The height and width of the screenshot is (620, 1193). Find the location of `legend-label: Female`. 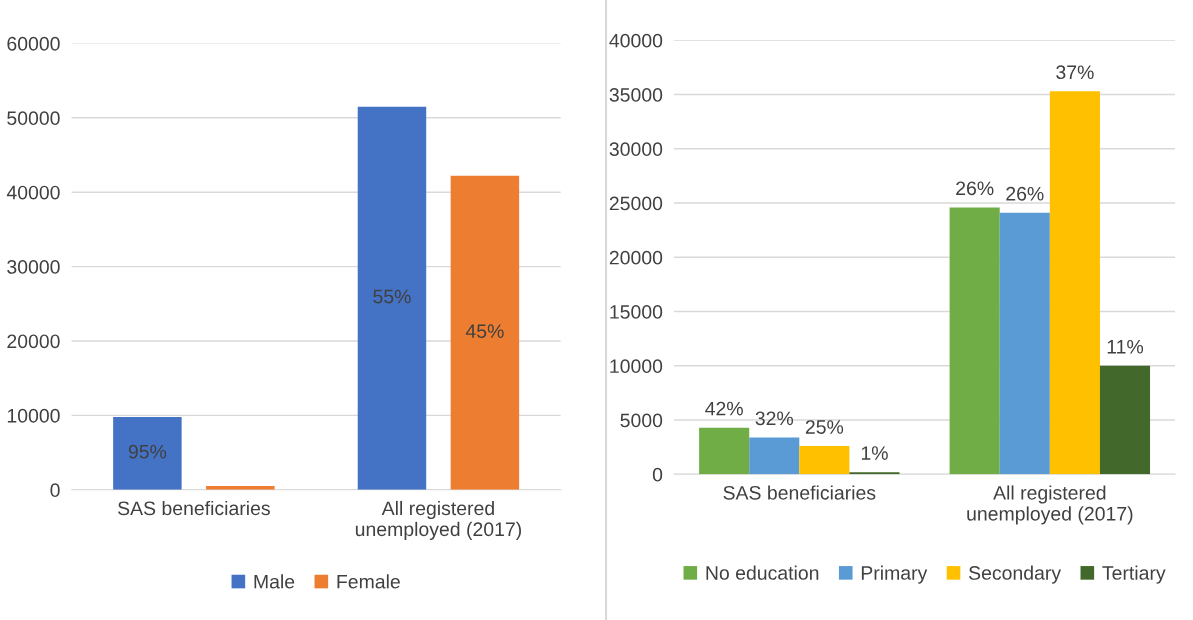

legend-label: Female is located at coordinates (368, 581).